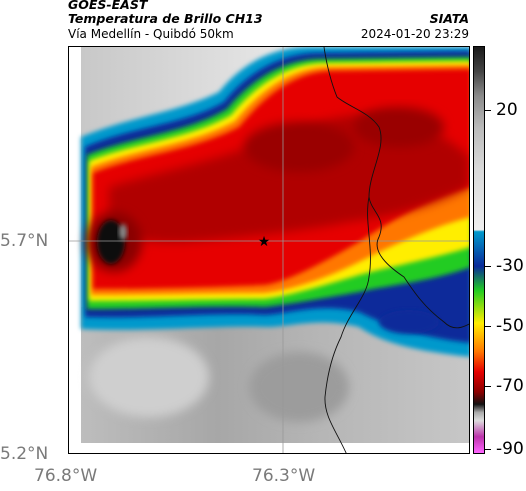 The image size is (526, 491). Describe the element at coordinates (510, 449) in the screenshot. I see `colorbar-label: -90` at that location.